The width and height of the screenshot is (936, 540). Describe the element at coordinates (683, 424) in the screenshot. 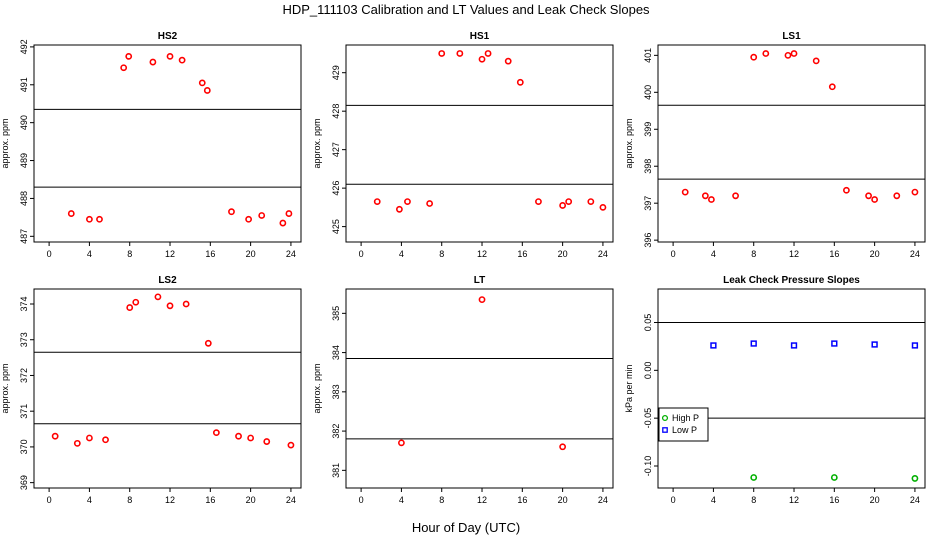

I see `legend-box` at that location.